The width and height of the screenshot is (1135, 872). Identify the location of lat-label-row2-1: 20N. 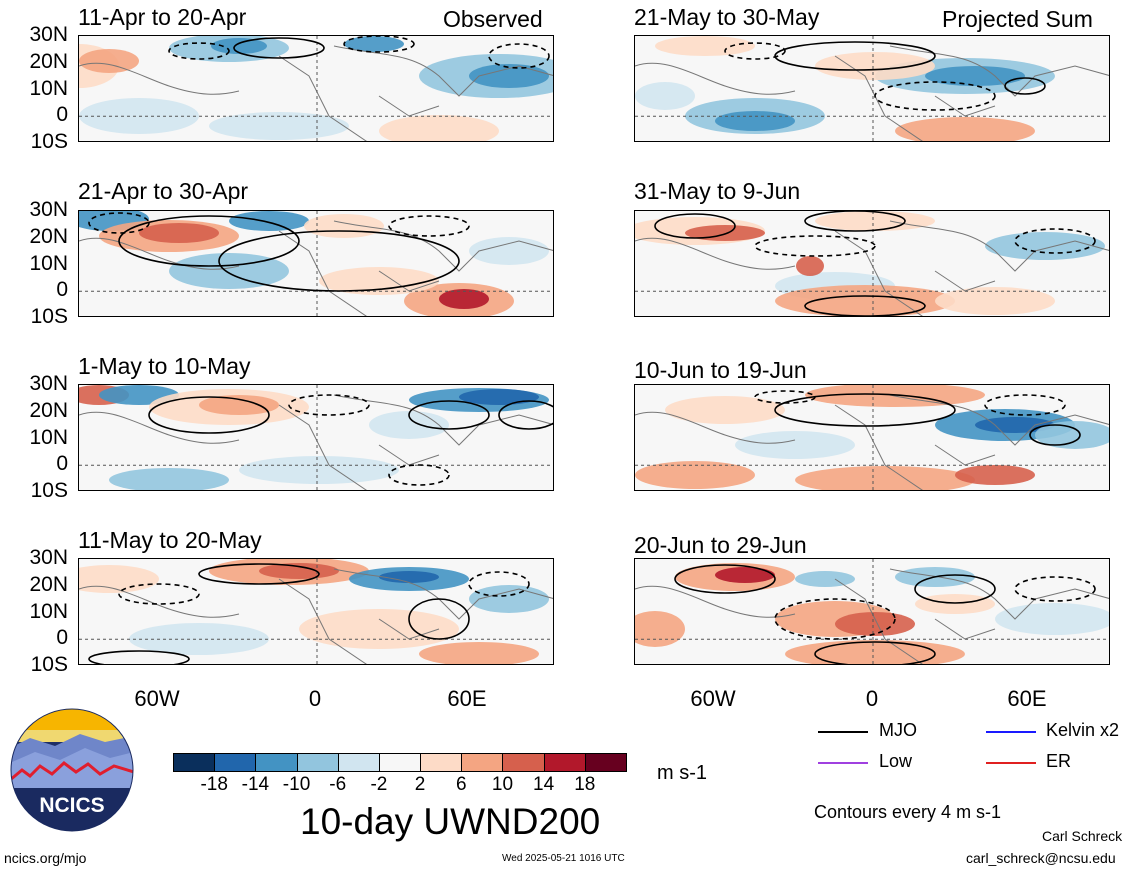
(48, 236).